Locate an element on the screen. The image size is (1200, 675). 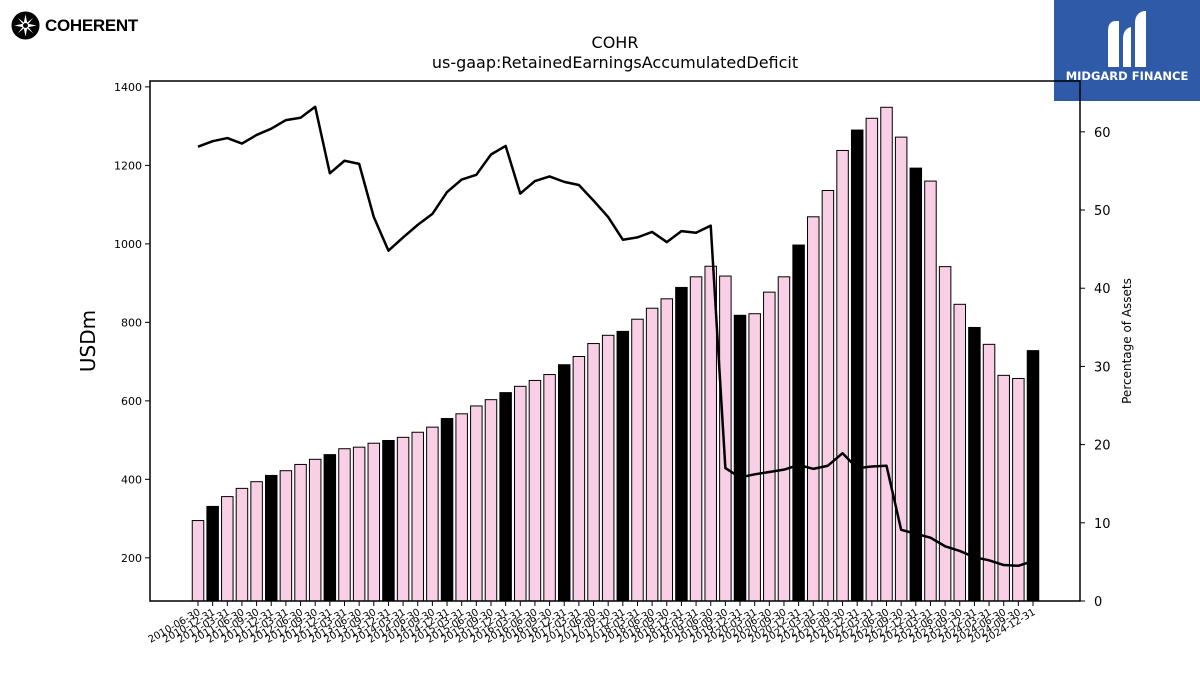
y2-axis-label: Percentage of Assets is located at coordinates (1127, 341).